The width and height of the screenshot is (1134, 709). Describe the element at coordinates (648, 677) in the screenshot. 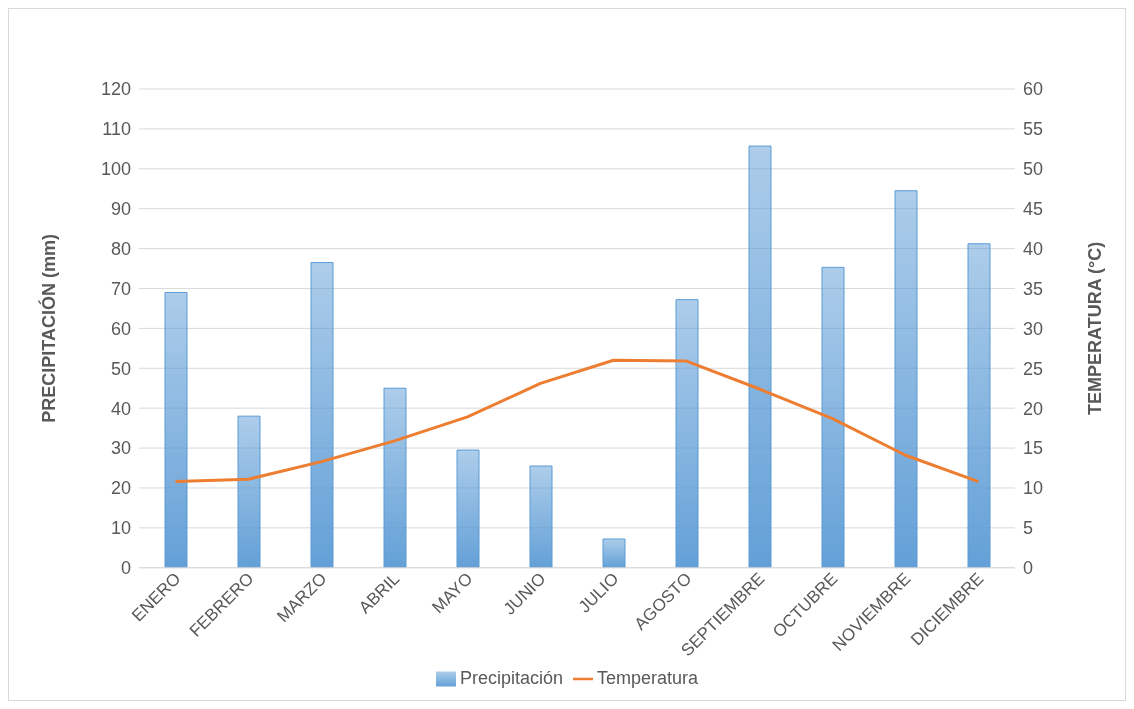

I see `legend-label: Temperatura` at that location.